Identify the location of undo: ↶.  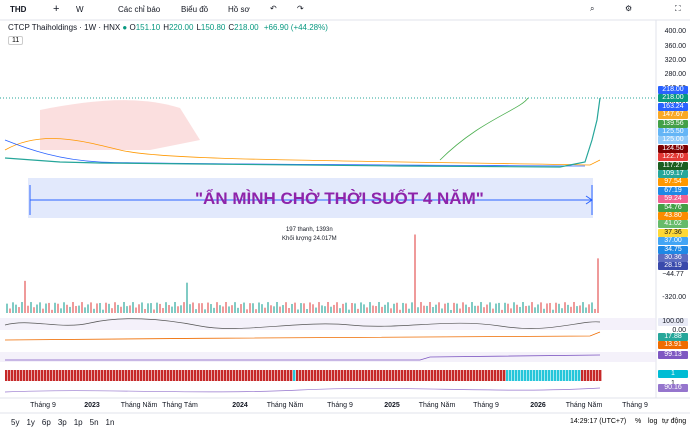
(273, 8).